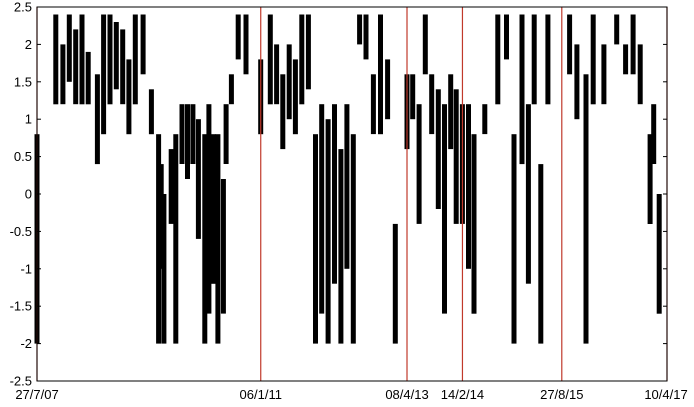  Describe the element at coordinates (665, 394) in the screenshot. I see `x-tick-label: 10/4/17` at that location.